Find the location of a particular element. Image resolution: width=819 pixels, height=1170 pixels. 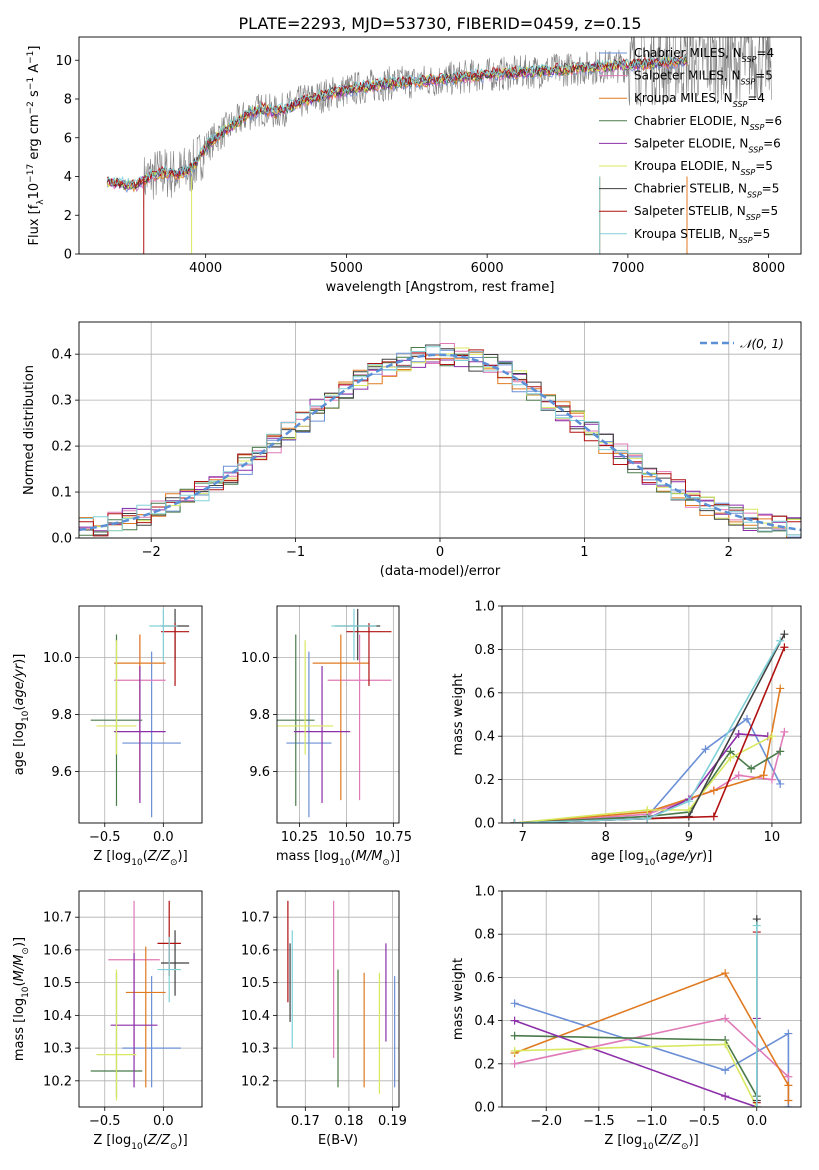

x-axis-label: (data-model)/error is located at coordinates (440, 571).